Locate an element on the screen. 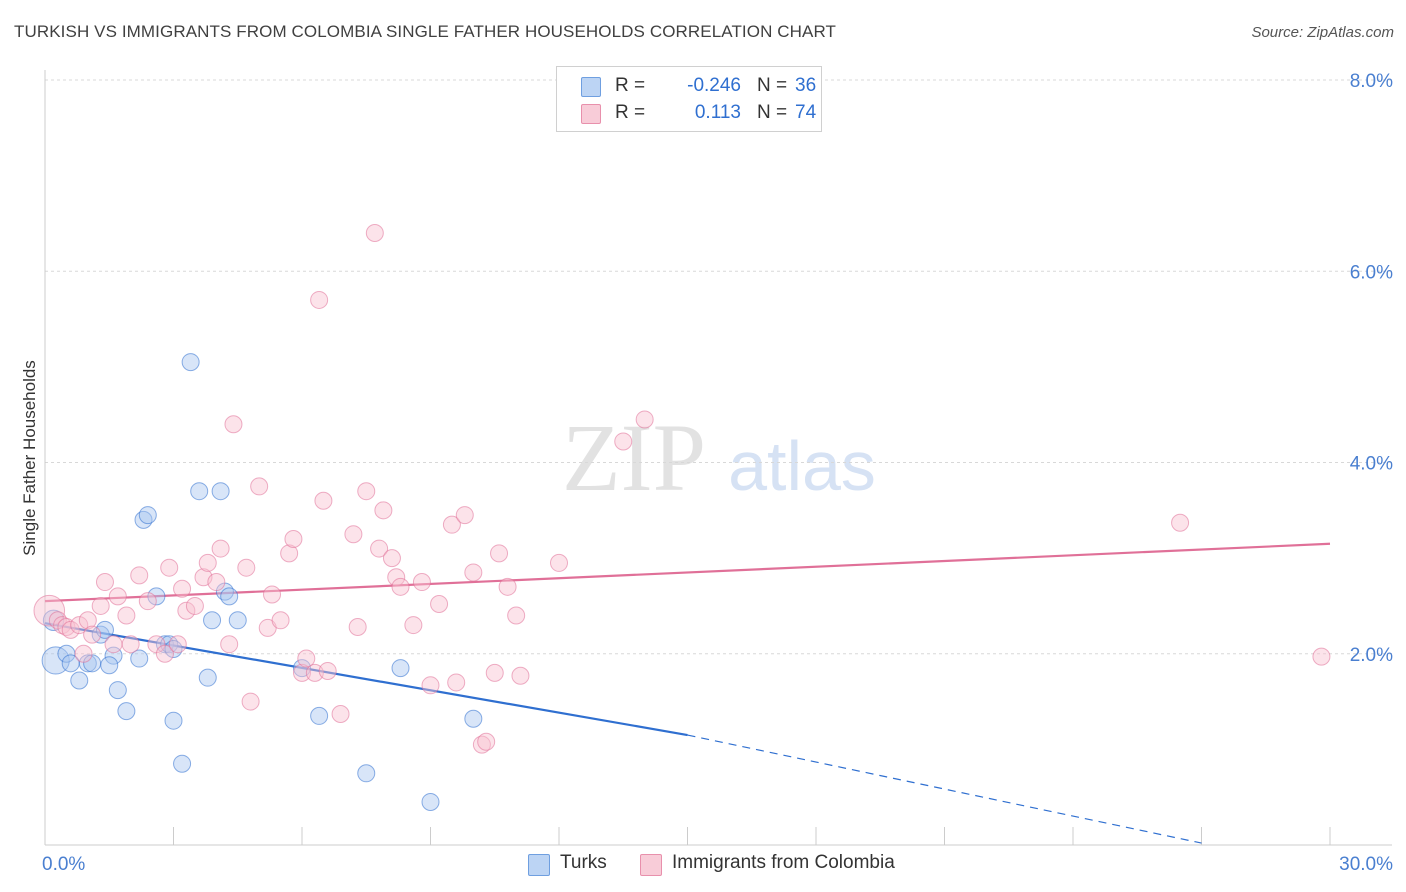 This screenshot has height=892, width=1406. bottom-legend-label-colombia: Immigrants from Colombia is located at coordinates (783, 862).